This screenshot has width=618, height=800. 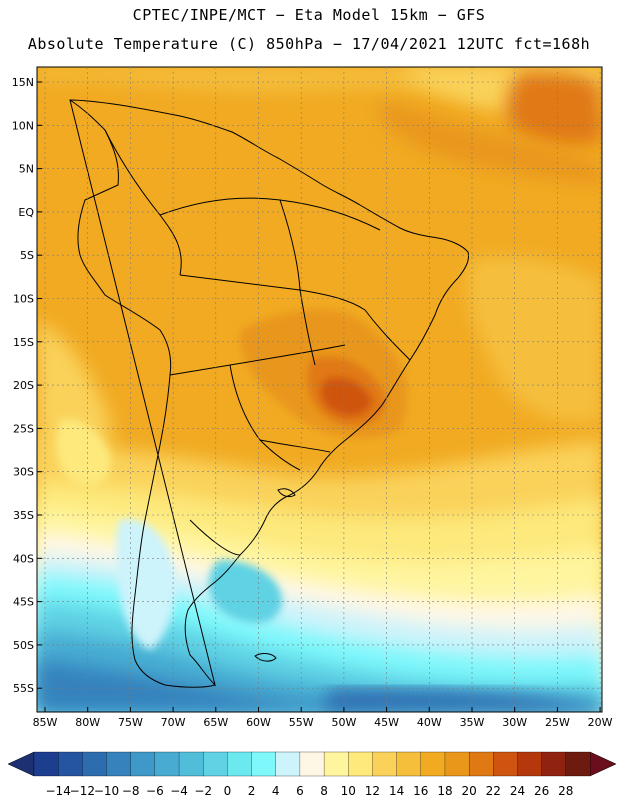 What do you see at coordinates (131, 791) in the screenshot?
I see `colorbar-label: −8` at bounding box center [131, 791].